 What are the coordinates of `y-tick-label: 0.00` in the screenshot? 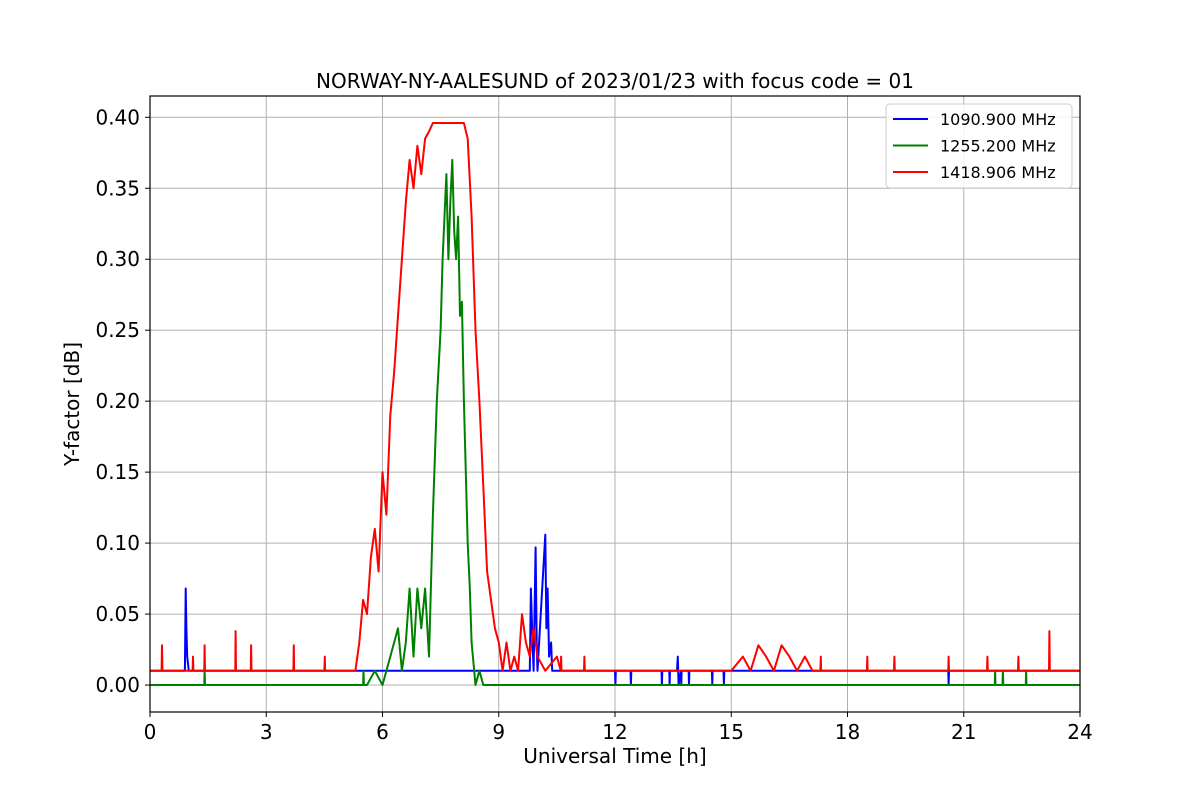 It's located at (117, 685).